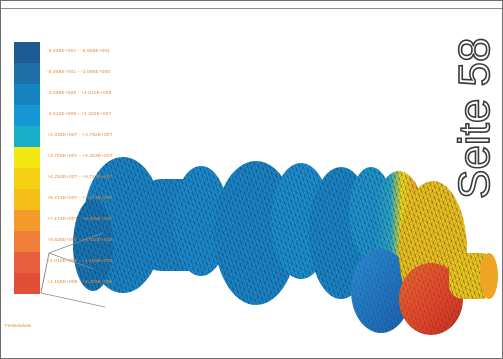  I want to click on legend-range-label: +4.253E+007 - +5.713E+007, so click(80, 177).